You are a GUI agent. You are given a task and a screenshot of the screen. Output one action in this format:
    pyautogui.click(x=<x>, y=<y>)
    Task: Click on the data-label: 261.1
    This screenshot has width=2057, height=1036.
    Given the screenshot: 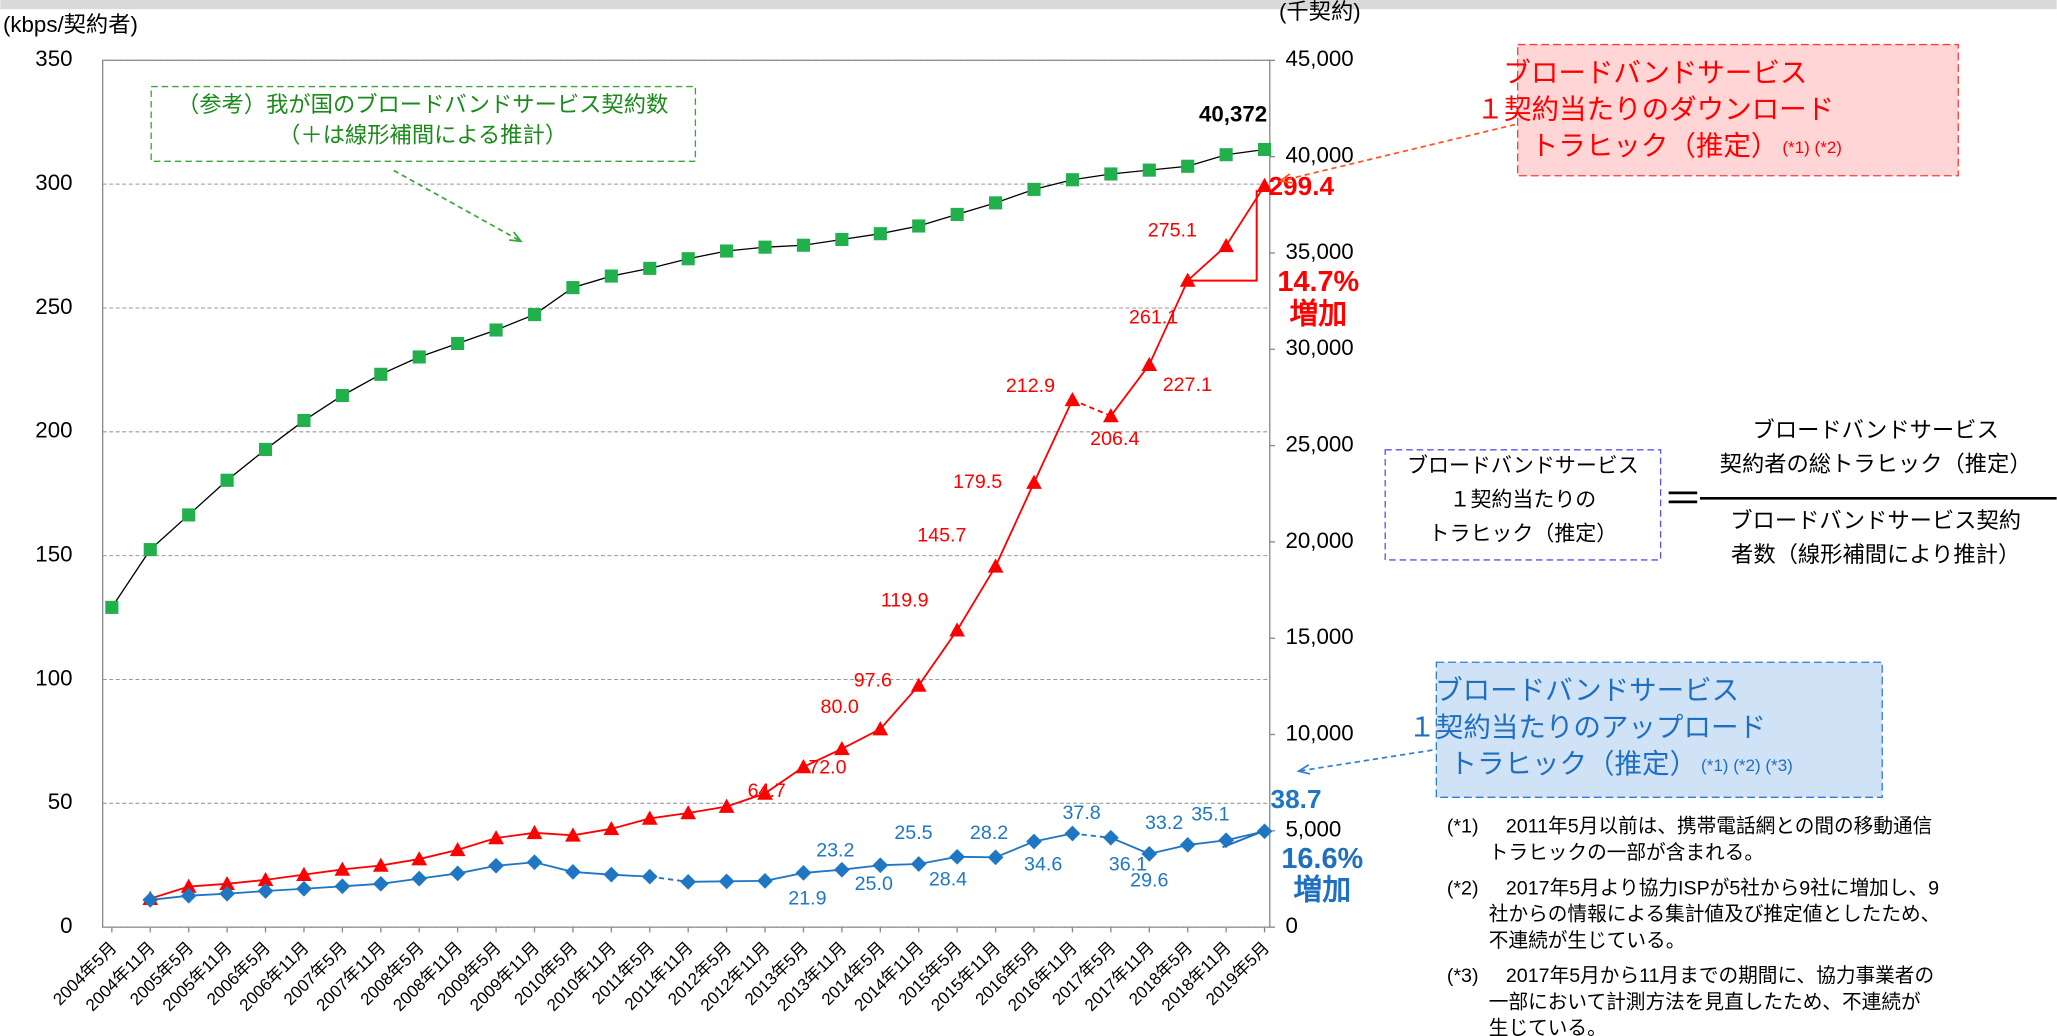 What is the action you would take?
    pyautogui.click(x=1153, y=318)
    